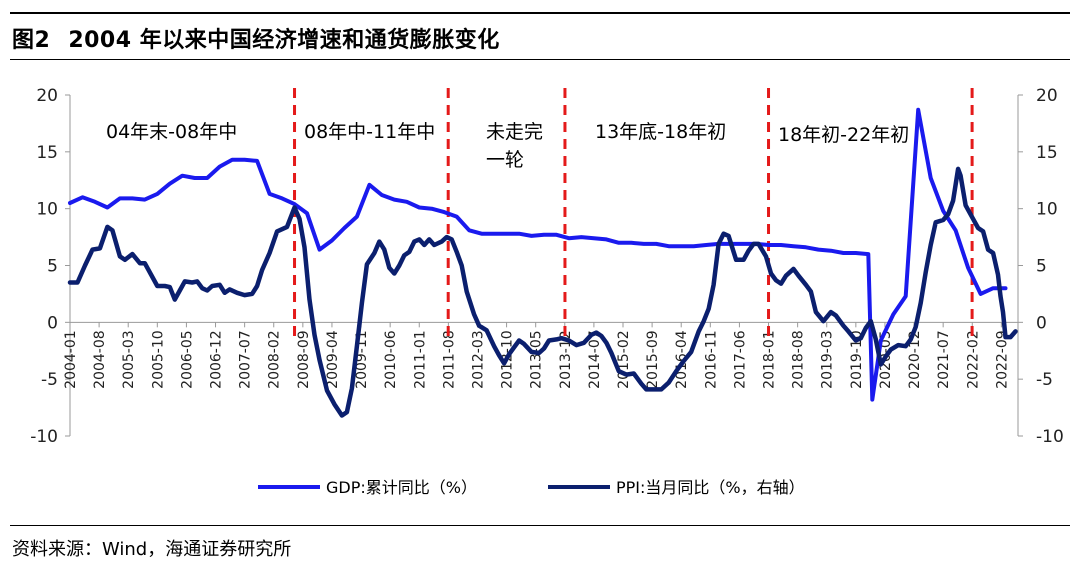 Image resolution: width=1080 pixels, height=569 pixels. I want to click on y-left-tick-label: -5, so click(49, 380).